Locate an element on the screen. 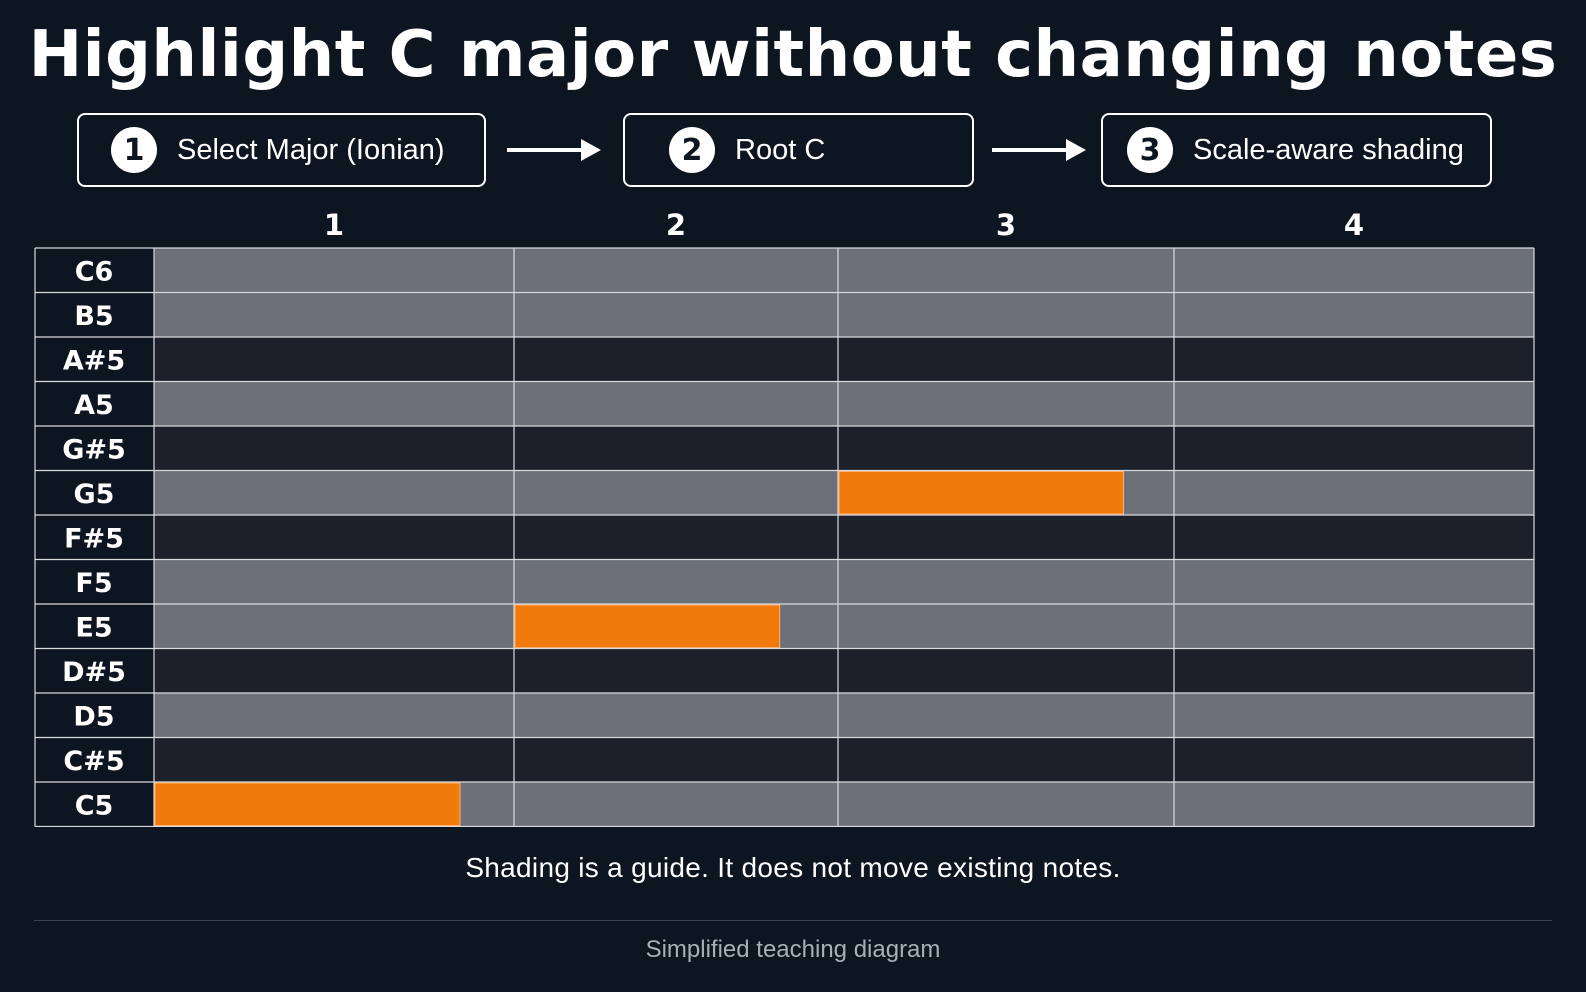 The width and height of the screenshot is (1586, 992). step-2-box: 2 Root C is located at coordinates (798, 150).